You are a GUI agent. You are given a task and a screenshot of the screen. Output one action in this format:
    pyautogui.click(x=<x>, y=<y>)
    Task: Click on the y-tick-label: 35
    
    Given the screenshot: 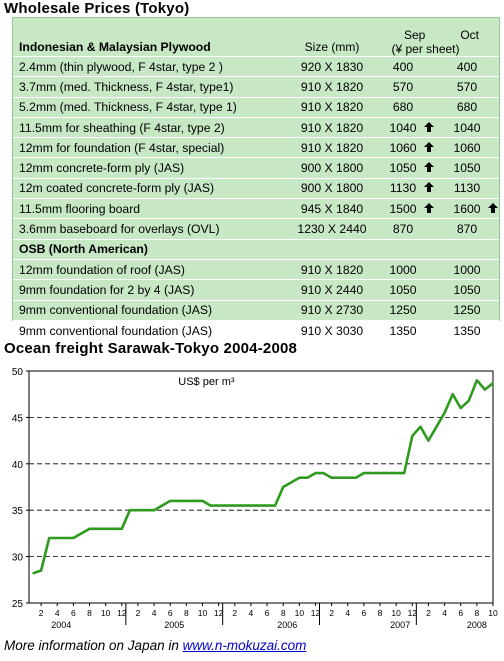 What is the action you would take?
    pyautogui.click(x=18, y=511)
    